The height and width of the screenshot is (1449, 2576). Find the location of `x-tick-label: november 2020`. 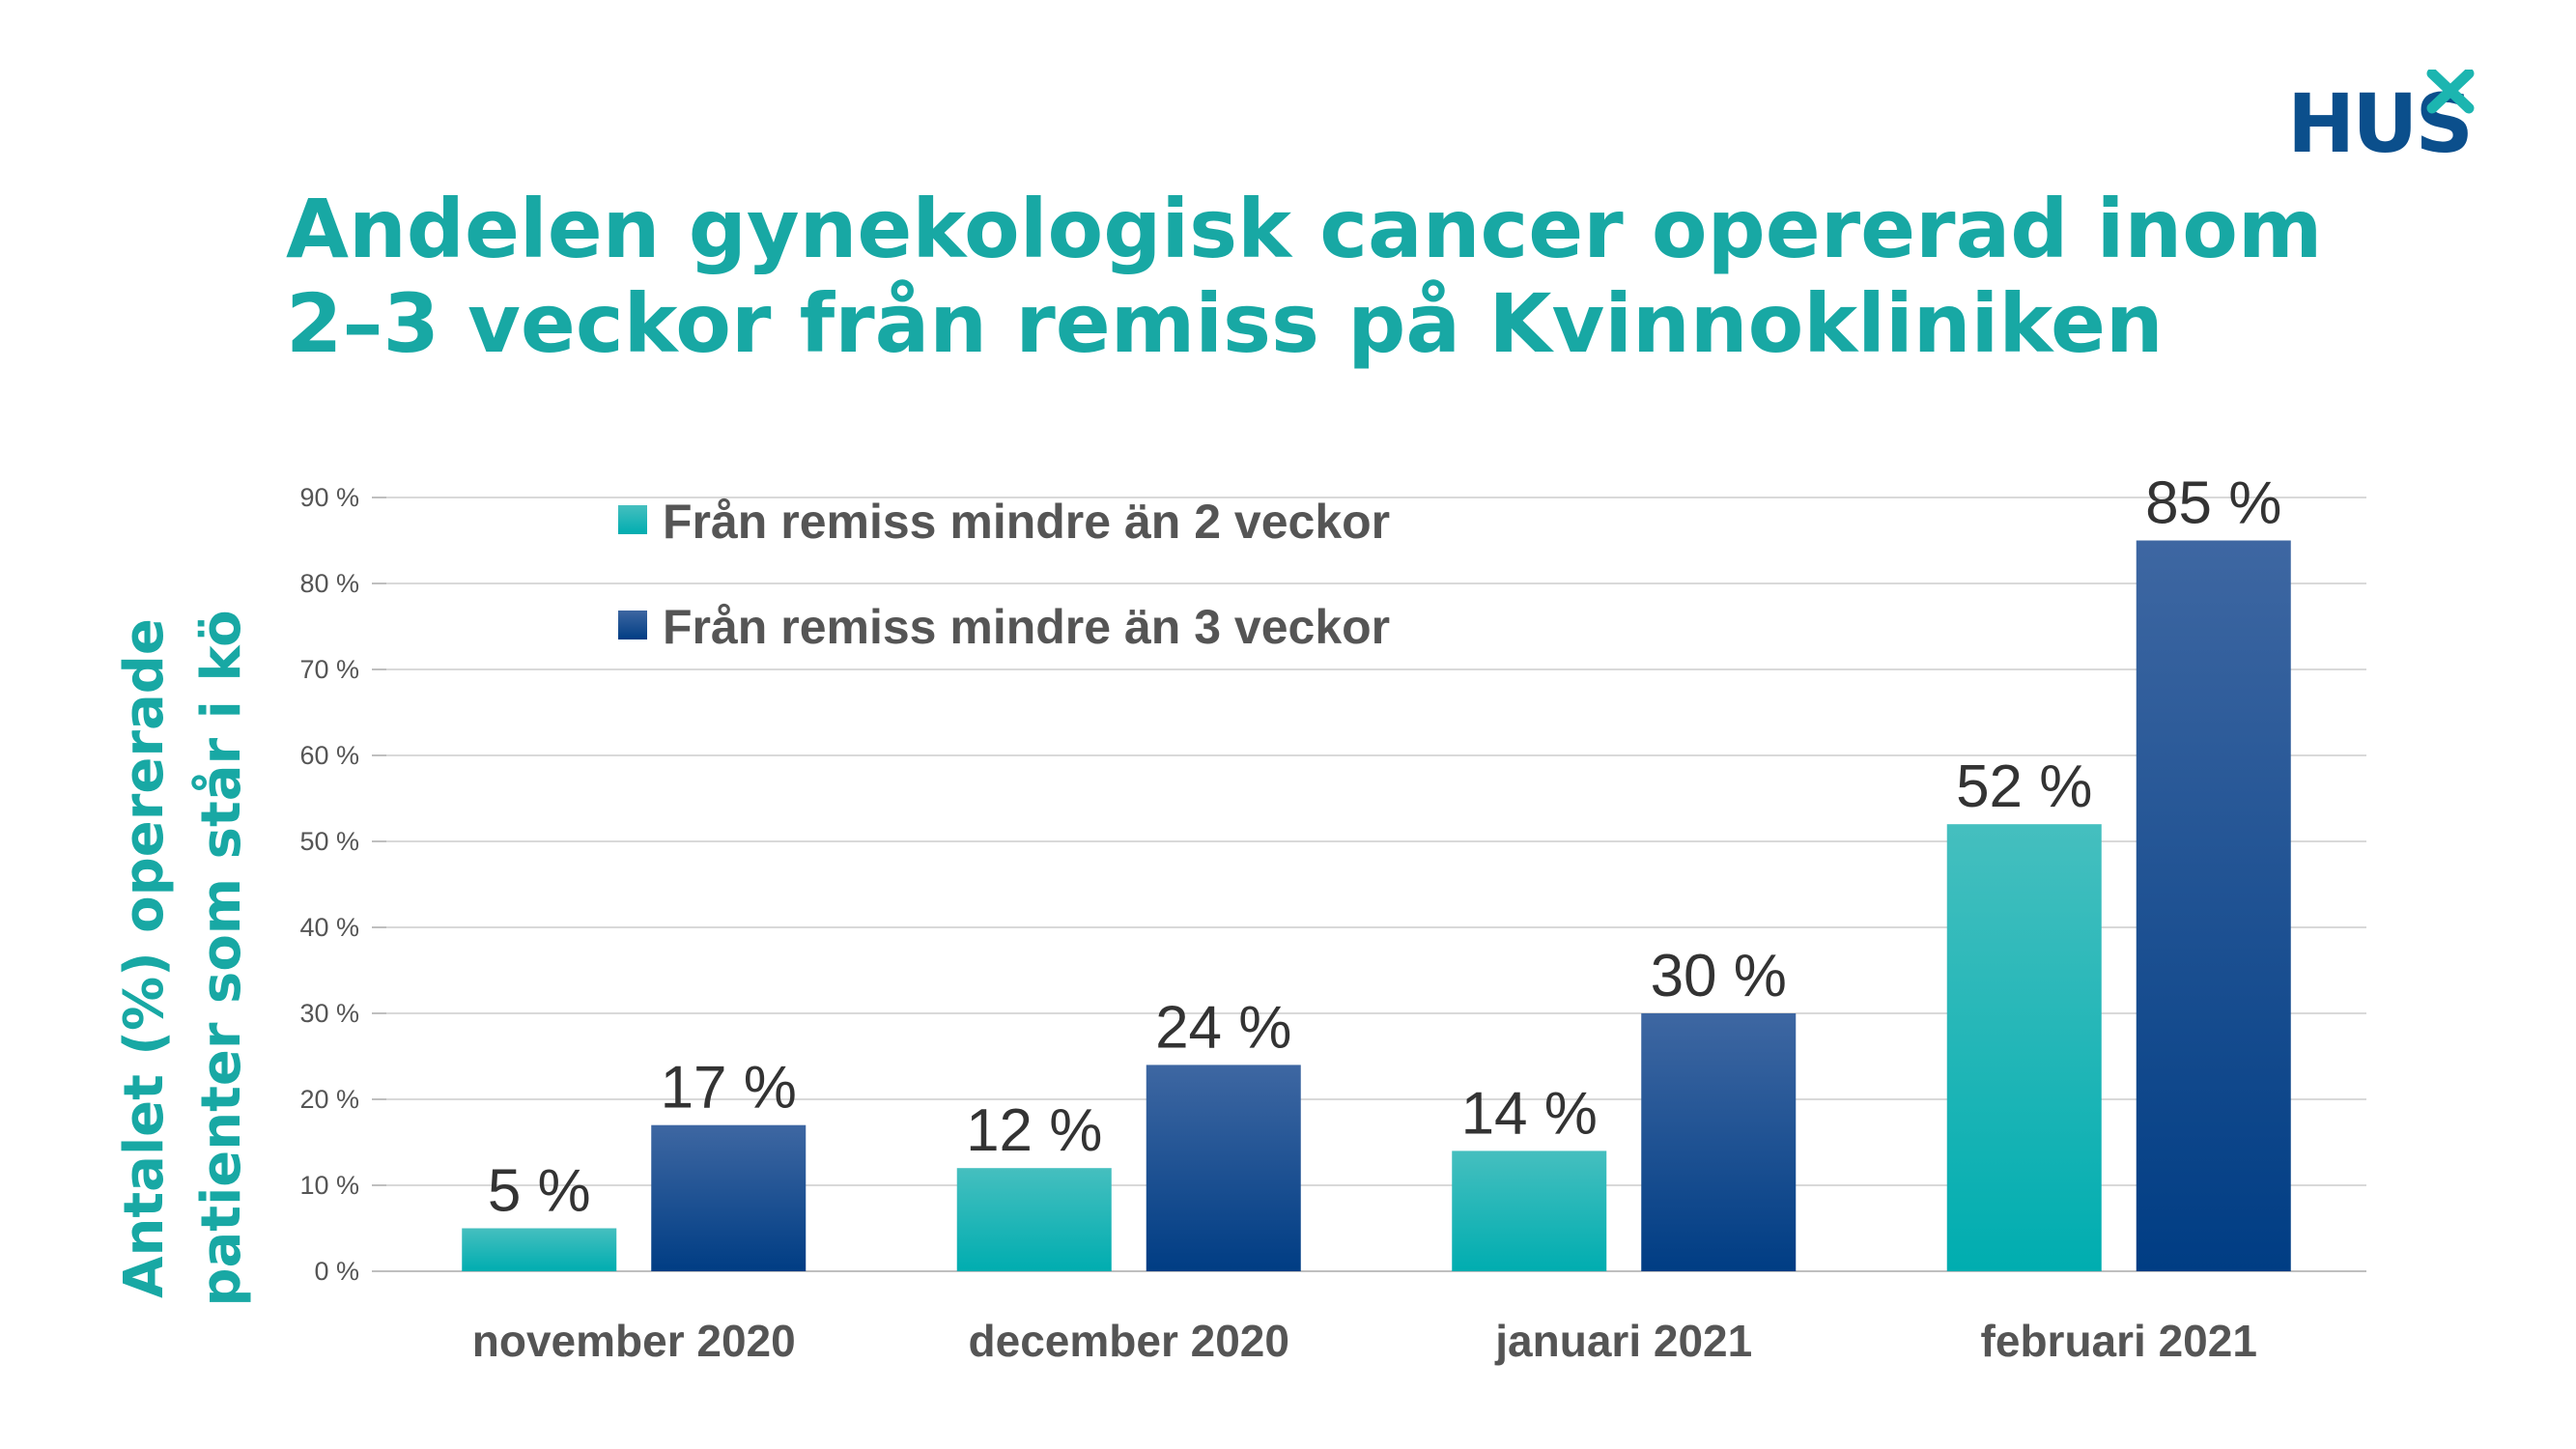

x-tick-label: november 2020 is located at coordinates (634, 1341).